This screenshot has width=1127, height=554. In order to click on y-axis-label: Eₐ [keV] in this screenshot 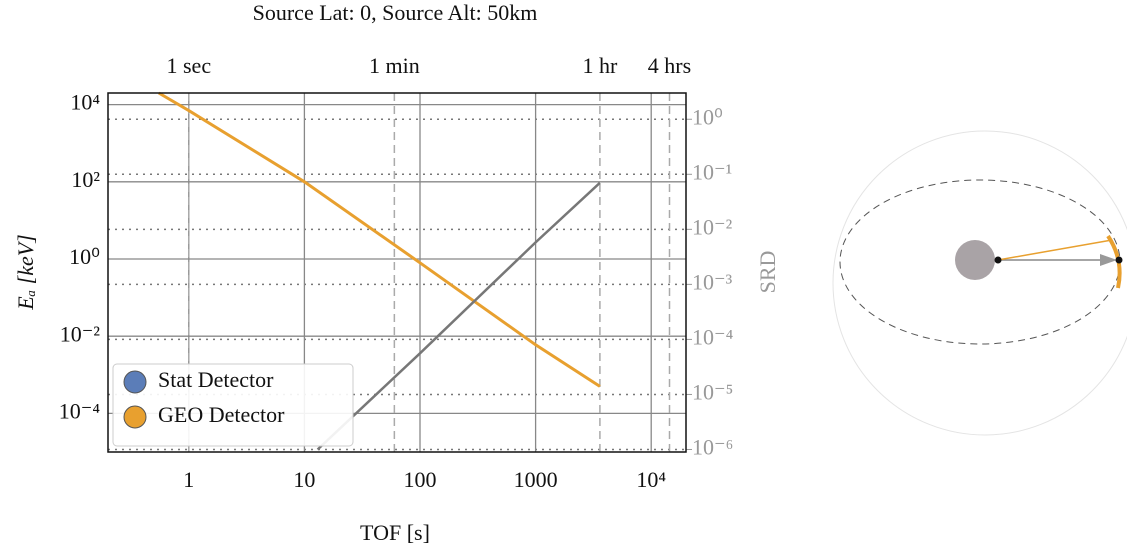, I will do `click(25, 272)`.